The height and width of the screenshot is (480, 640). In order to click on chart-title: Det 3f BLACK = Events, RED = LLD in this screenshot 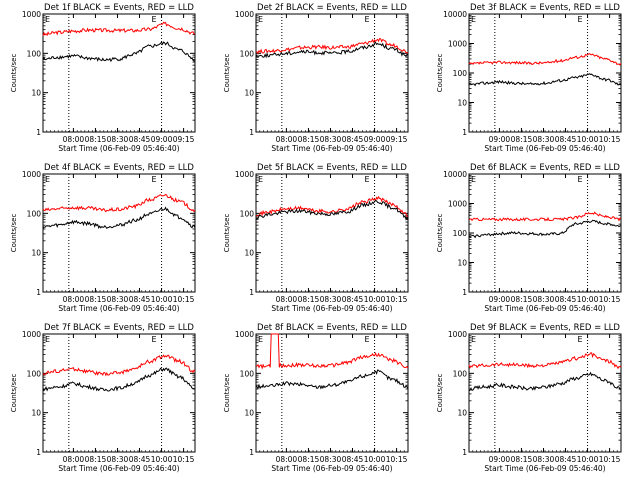, I will do `click(545, 8)`.